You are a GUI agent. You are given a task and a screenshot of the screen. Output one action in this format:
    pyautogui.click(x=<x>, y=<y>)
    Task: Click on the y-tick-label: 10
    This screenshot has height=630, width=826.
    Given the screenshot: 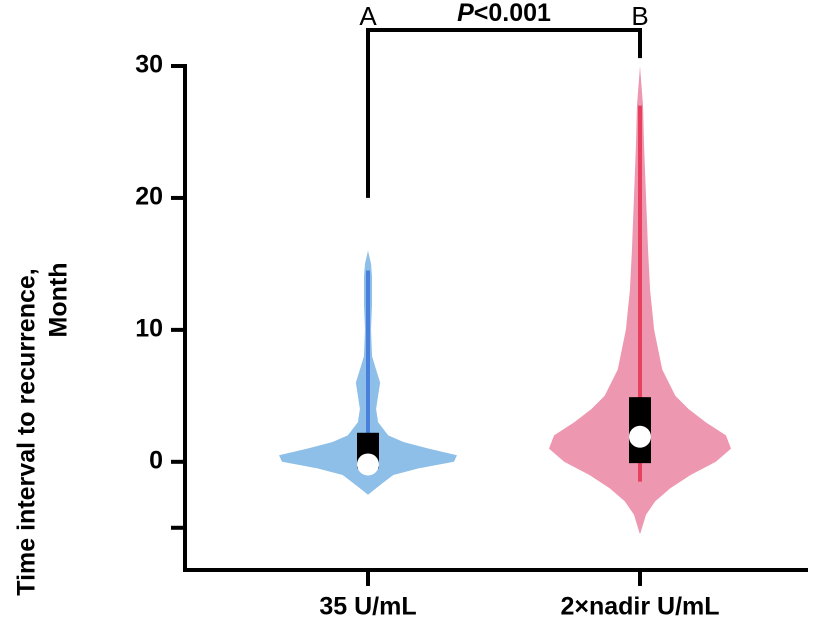 What is the action you would take?
    pyautogui.click(x=149, y=328)
    